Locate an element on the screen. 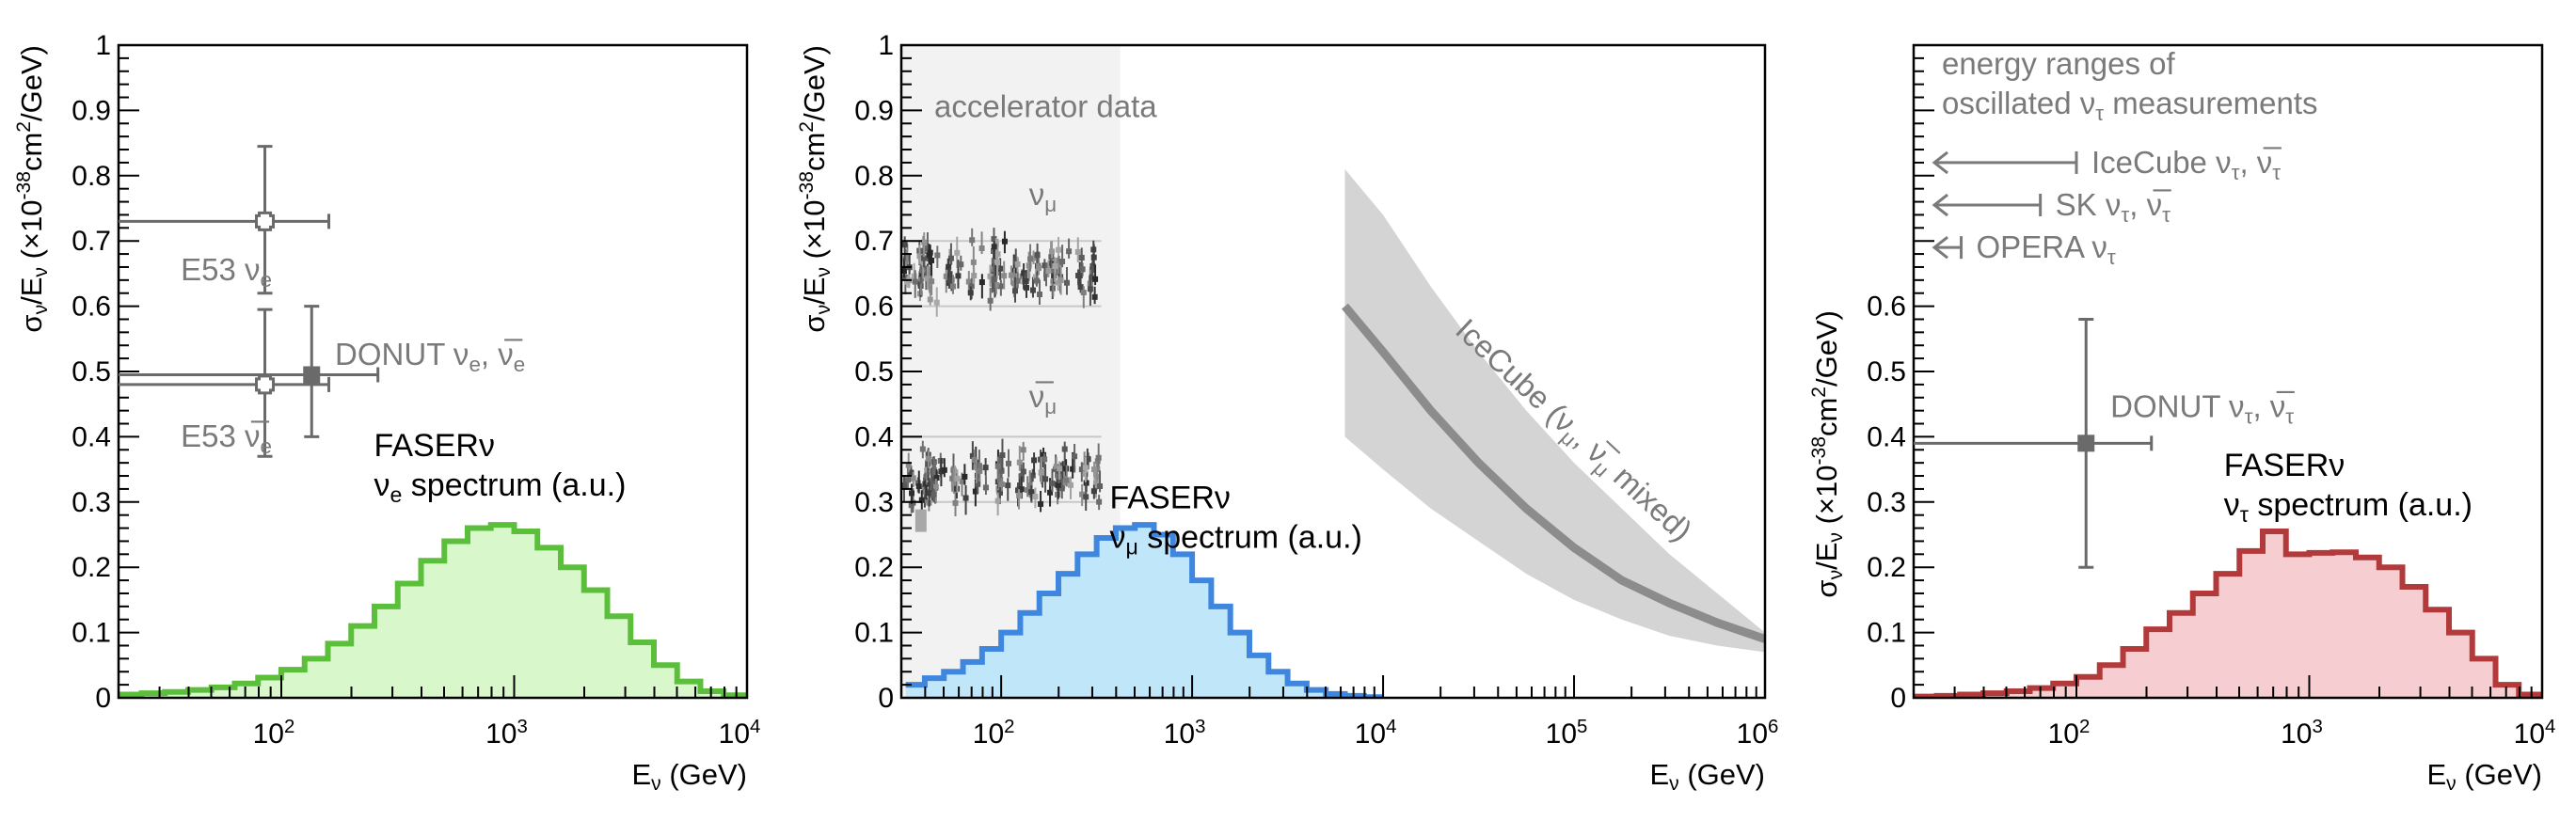 This screenshot has width=2576, height=837. y-tick-label: 0.4 is located at coordinates (1887, 436).